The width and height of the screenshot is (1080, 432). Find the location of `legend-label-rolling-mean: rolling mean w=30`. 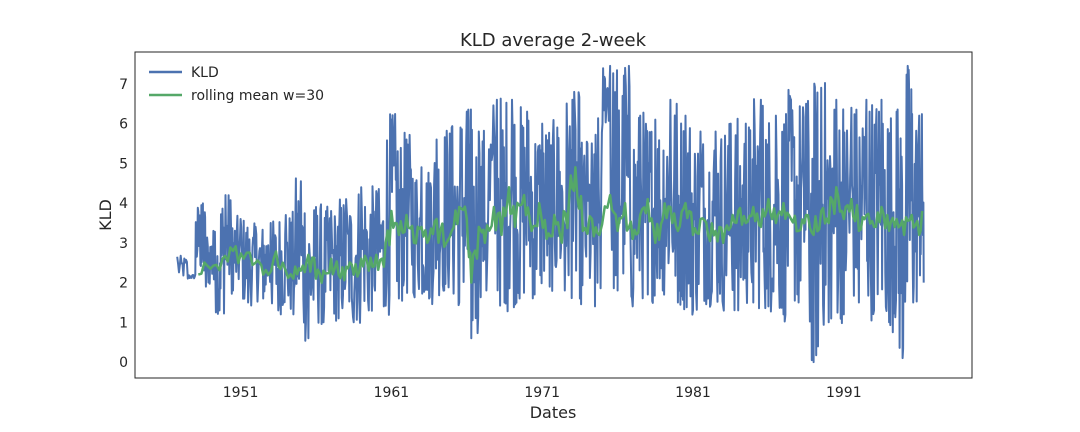

legend-label-rolling-mean: rolling mean w=30 is located at coordinates (257, 96).